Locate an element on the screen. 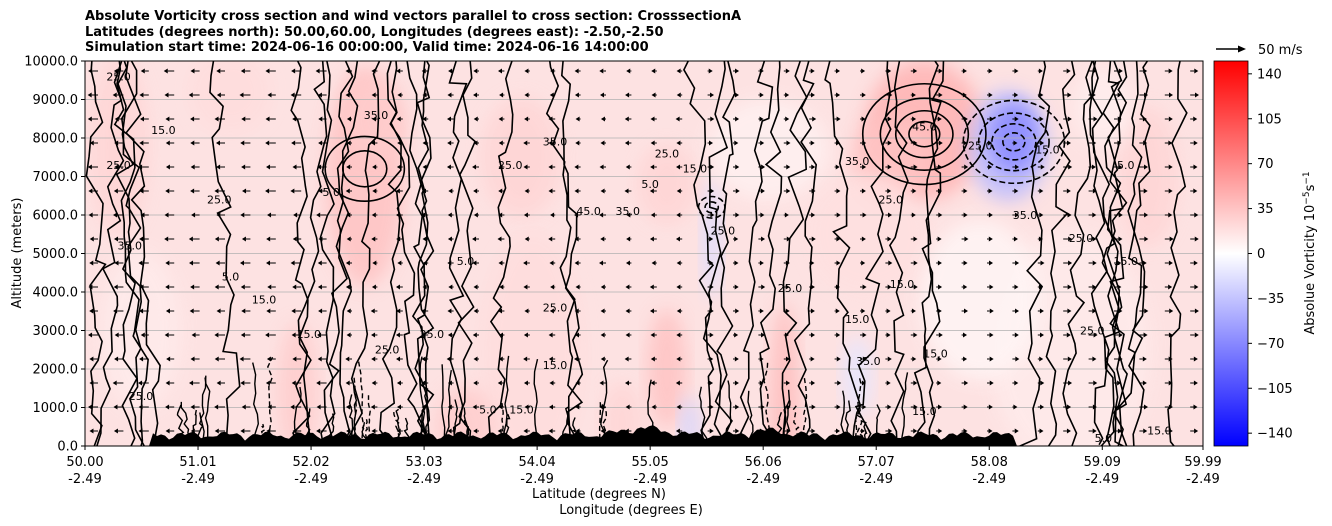 Image resolution: width=1332 pixels, height=526 pixels. y-tick-label: 1000.0 is located at coordinates (56, 408).